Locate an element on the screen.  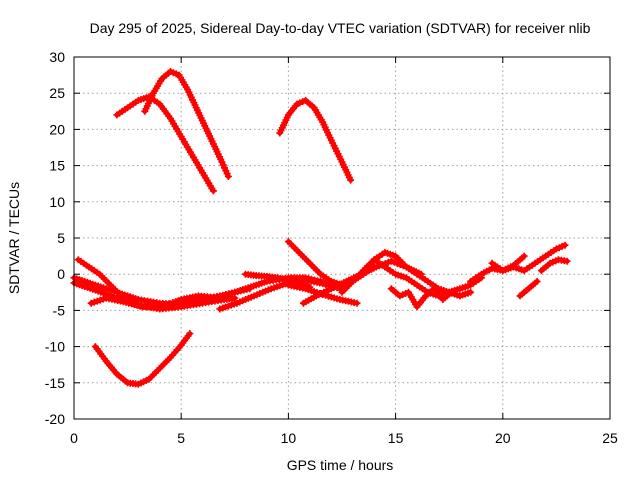
y-tick-label: 15 is located at coordinates (57, 166).